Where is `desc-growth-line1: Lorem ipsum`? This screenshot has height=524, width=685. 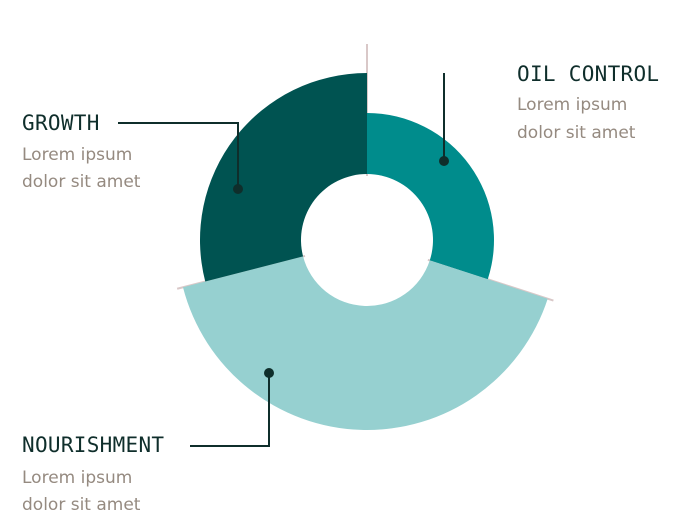
desc-growth-line1: Lorem ipsum is located at coordinates (77, 155).